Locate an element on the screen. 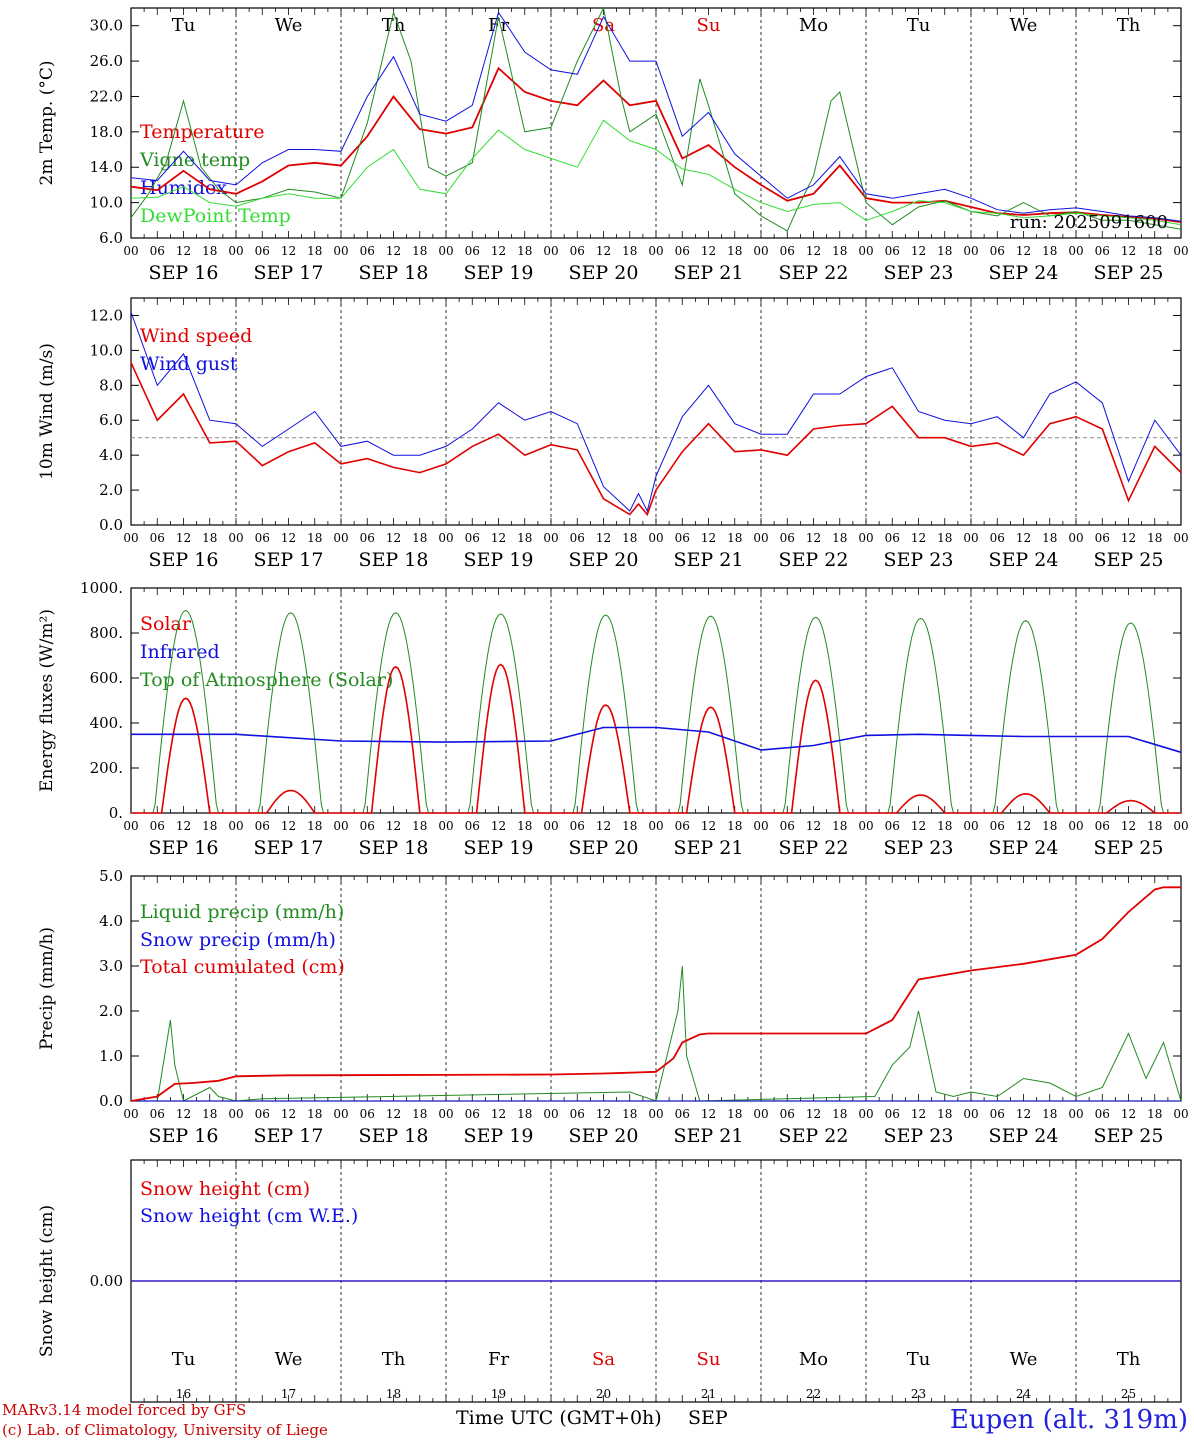 This screenshot has width=1194, height=1440. y-tick-label: 5.0 is located at coordinates (111, 876).